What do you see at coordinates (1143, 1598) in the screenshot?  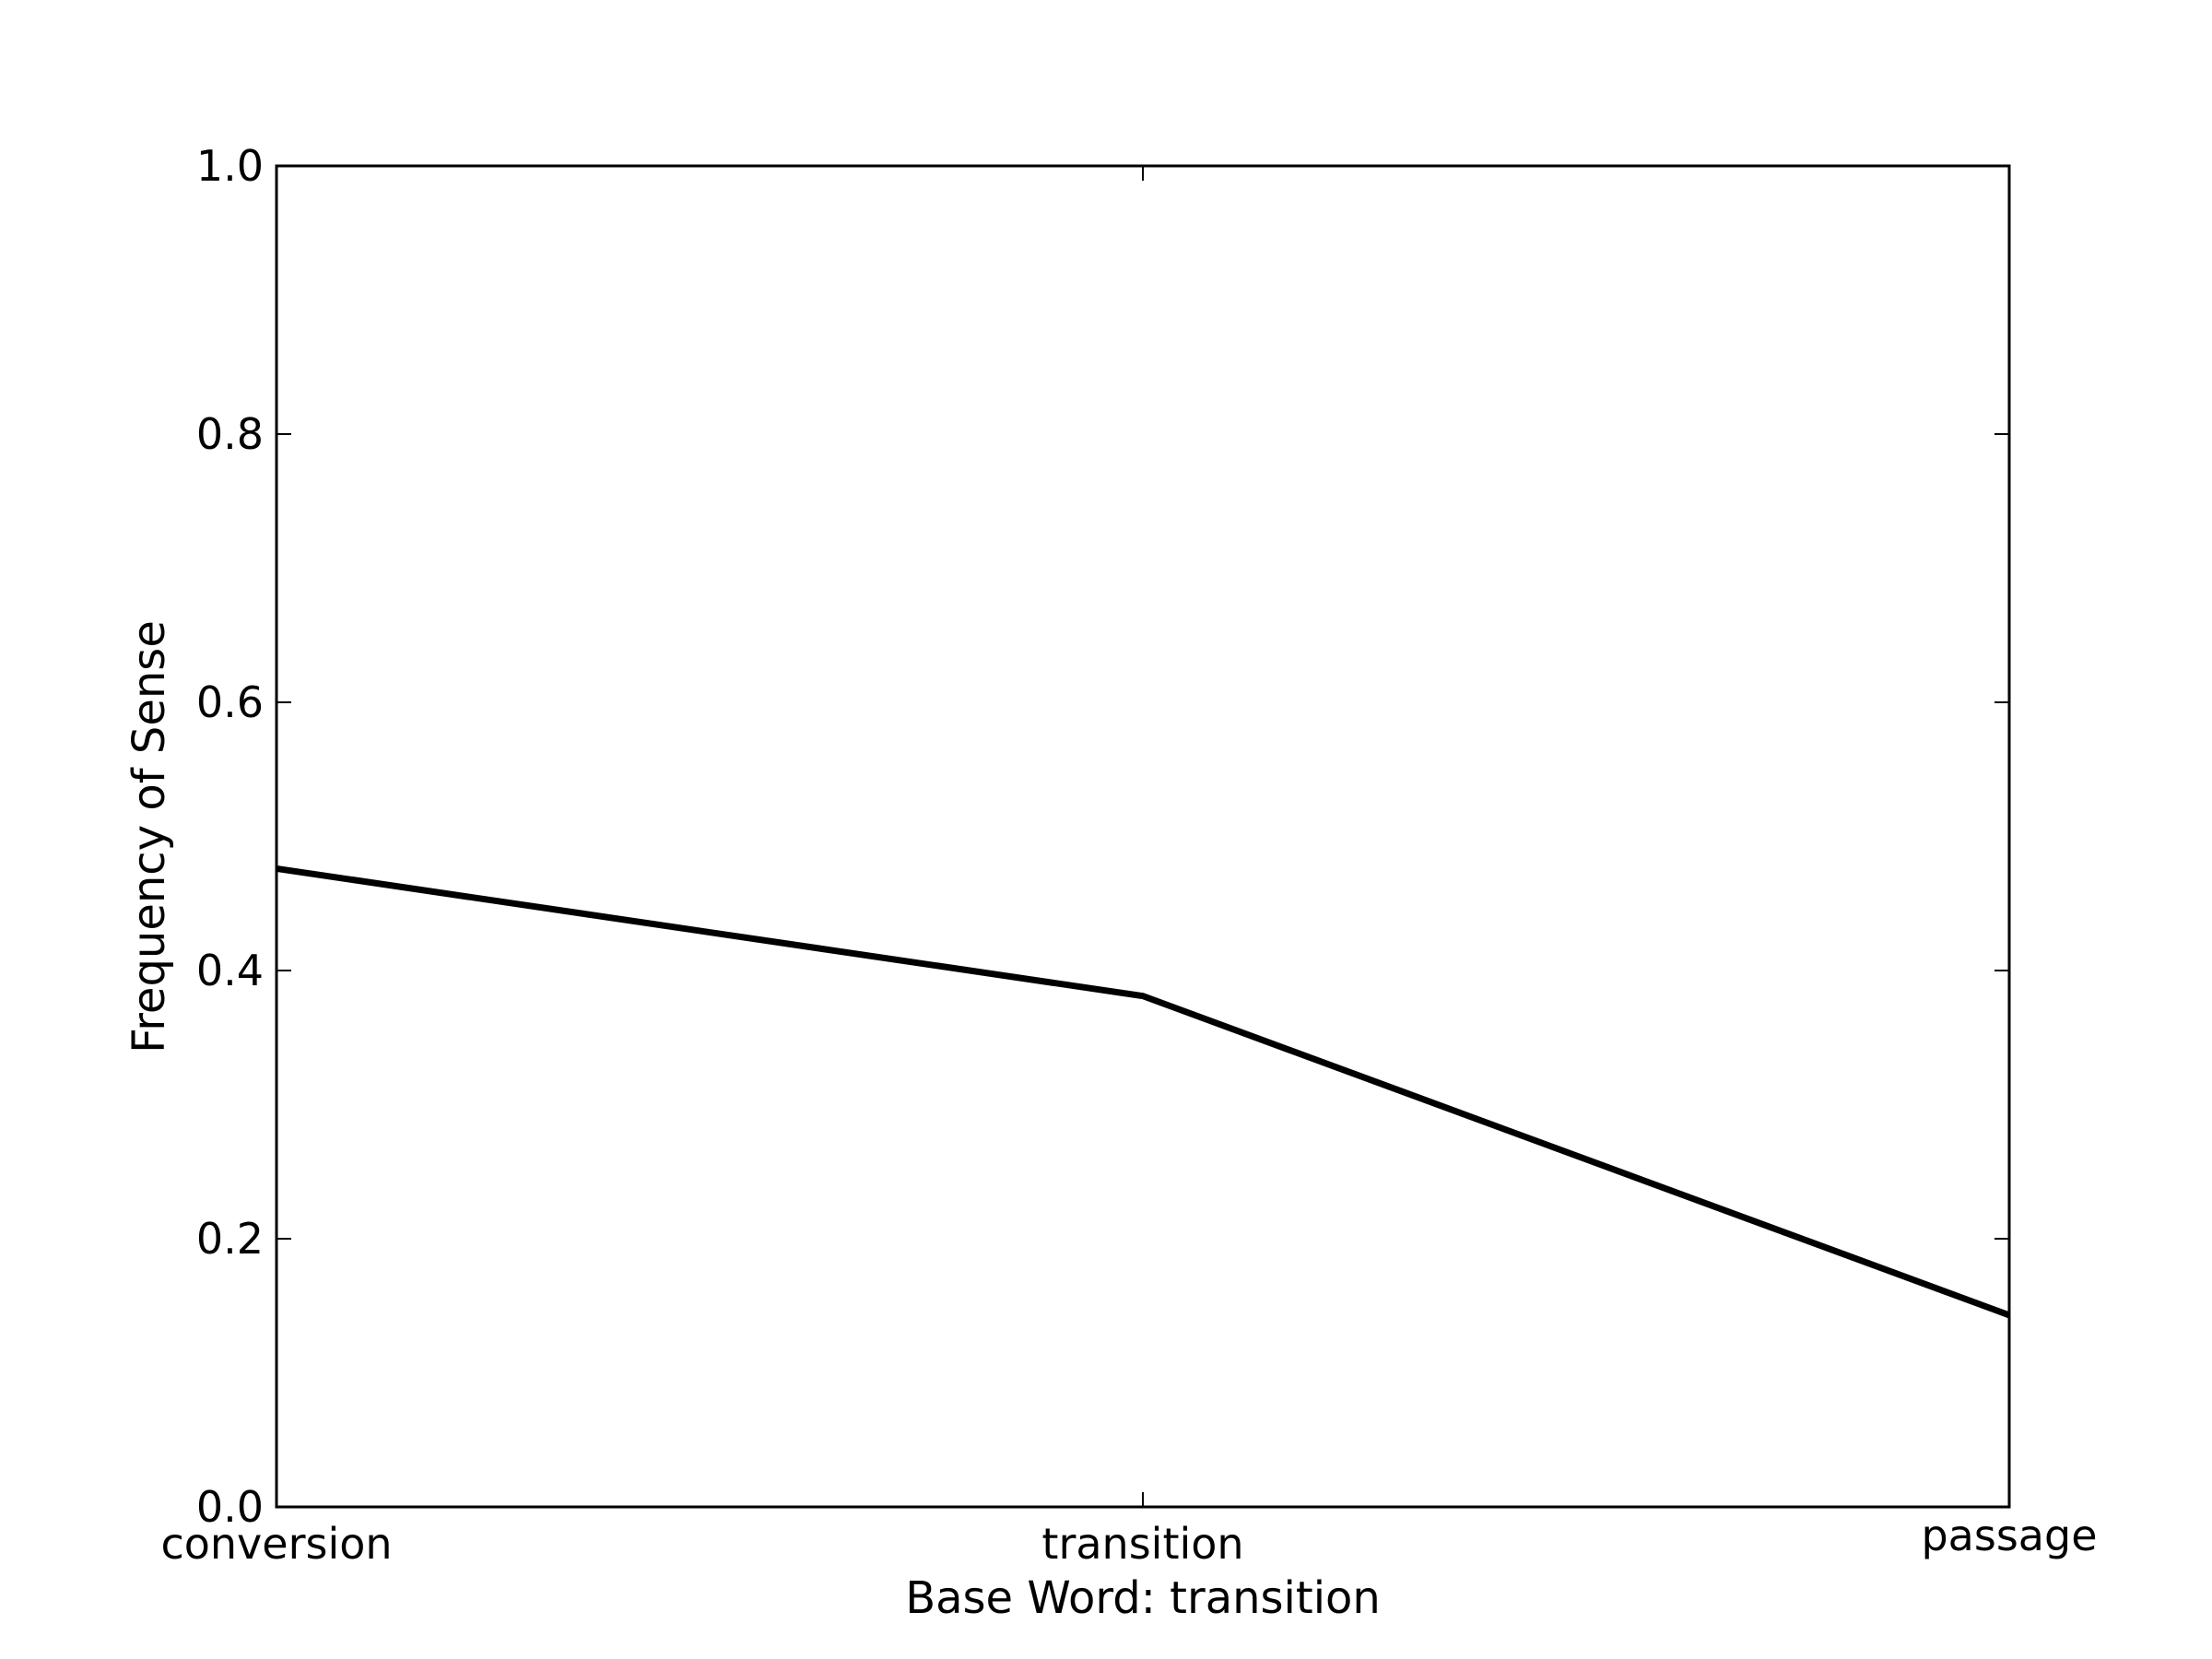 I see `x-axis-label: Base Word: transition` at bounding box center [1143, 1598].